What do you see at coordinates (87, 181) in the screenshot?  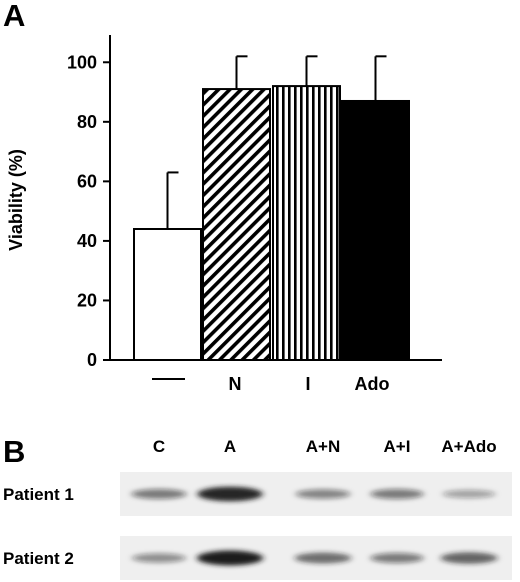 I see `y-tick-label: 60` at bounding box center [87, 181].